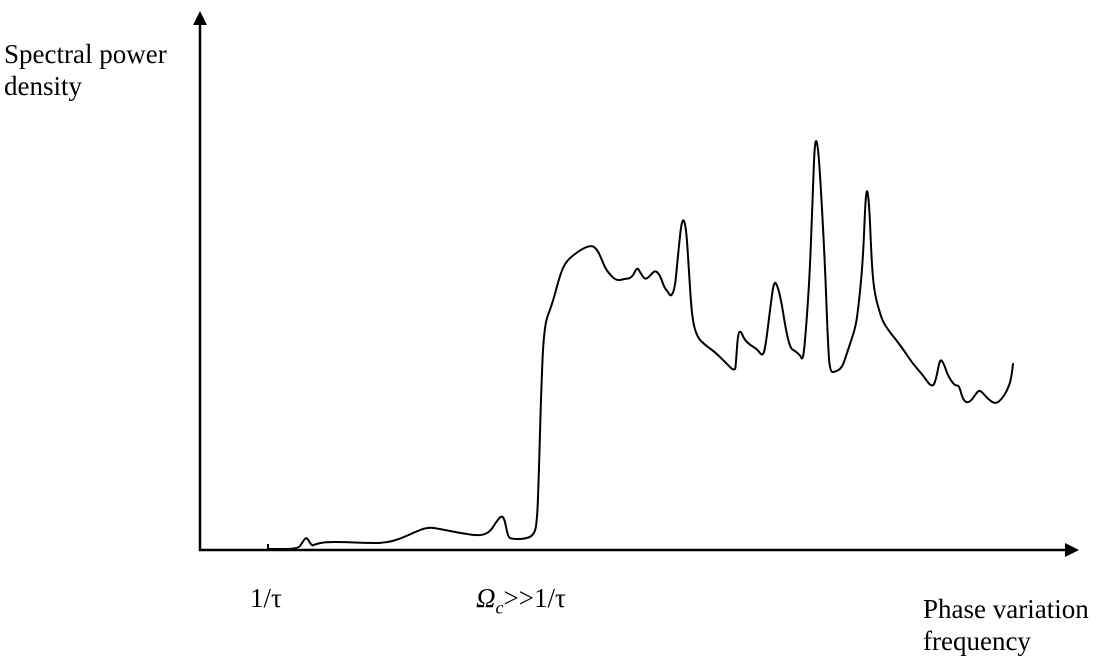  What do you see at coordinates (1006, 625) in the screenshot?
I see `x-axis-label: Phase variation frequency` at bounding box center [1006, 625].